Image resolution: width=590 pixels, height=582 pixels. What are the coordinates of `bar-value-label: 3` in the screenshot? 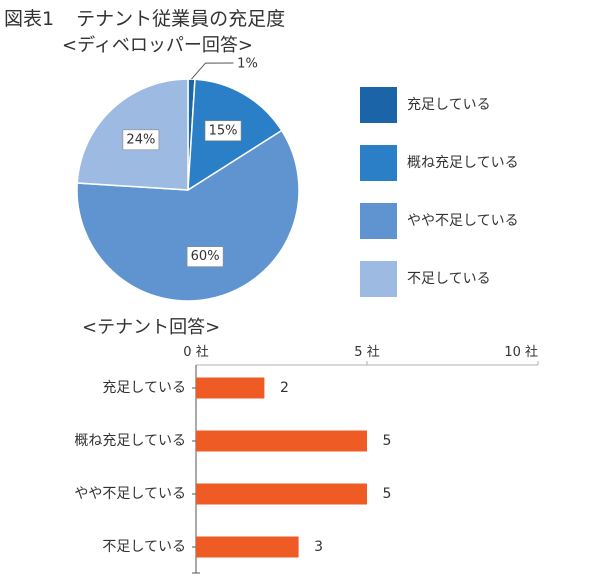 It's located at (318, 547).